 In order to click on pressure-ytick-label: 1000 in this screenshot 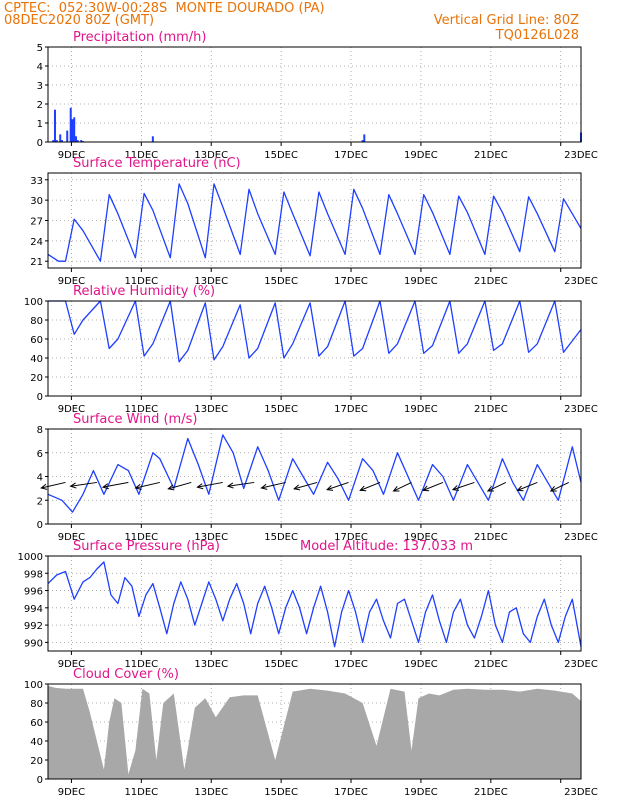, I will do `click(30, 557)`.